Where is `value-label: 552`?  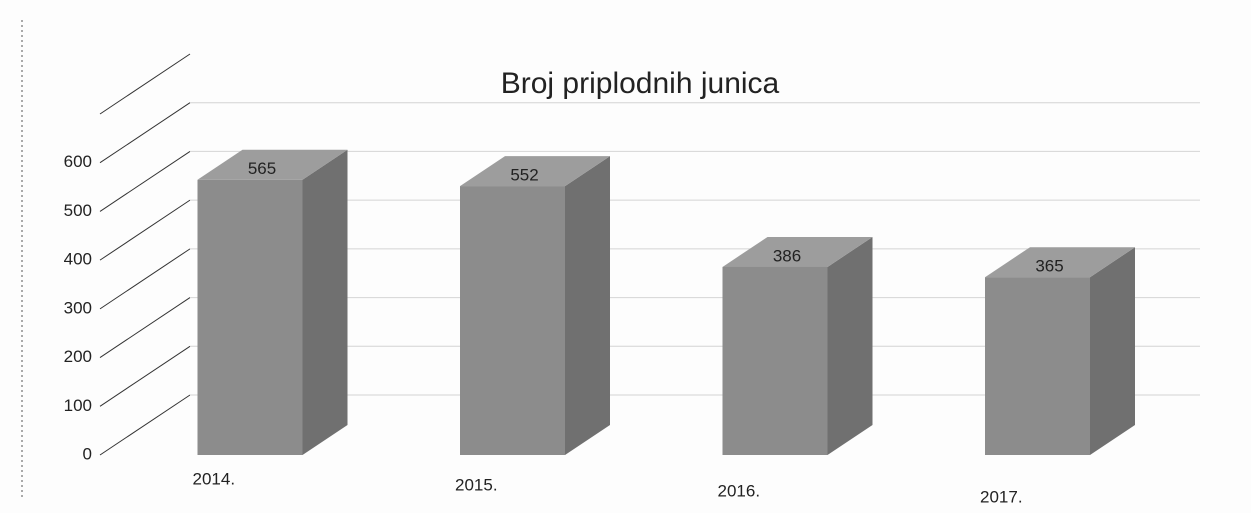 value-label: 552 is located at coordinates (524, 175).